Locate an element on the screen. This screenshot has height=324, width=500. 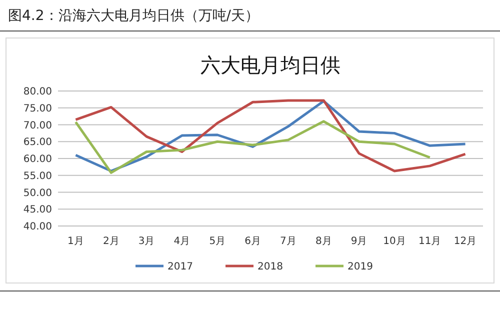
chart-title: 六大电月均日供 is located at coordinates (270, 65).